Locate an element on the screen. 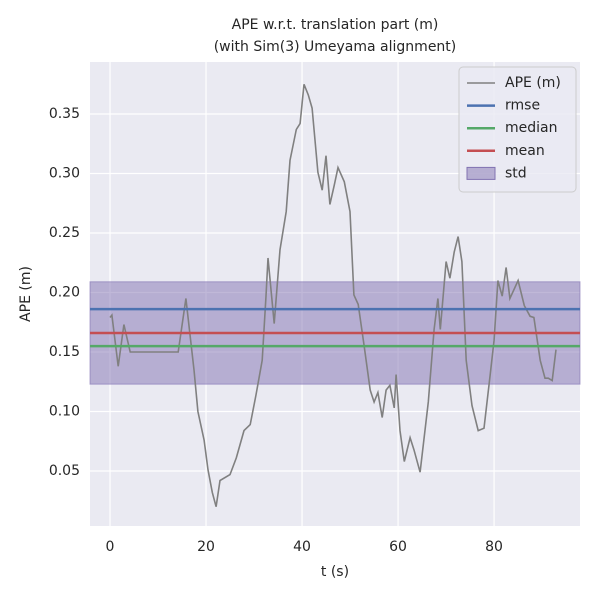 This screenshot has width=600, height=604. x-tick-label: 60 is located at coordinates (398, 547).